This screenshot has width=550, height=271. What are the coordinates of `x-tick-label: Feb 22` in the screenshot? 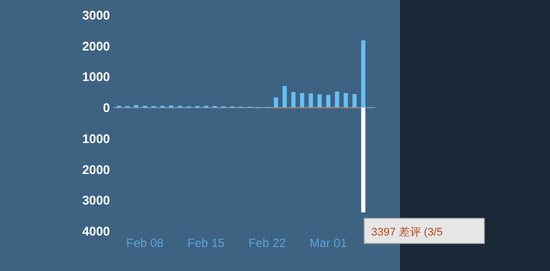 It's located at (267, 243).